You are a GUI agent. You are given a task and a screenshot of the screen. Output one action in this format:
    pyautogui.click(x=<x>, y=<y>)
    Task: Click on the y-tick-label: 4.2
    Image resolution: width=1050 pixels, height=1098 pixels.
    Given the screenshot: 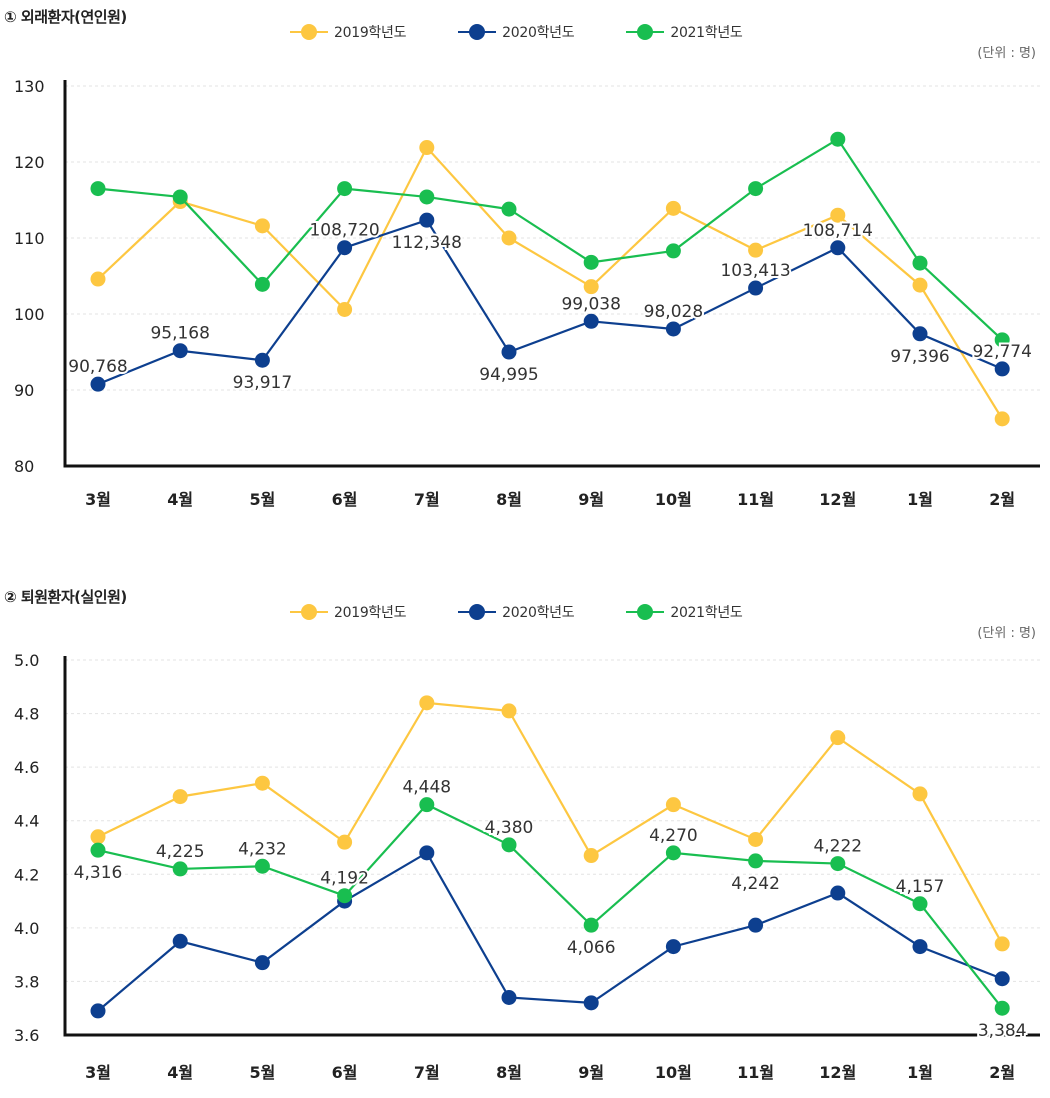 What is the action you would take?
    pyautogui.click(x=26, y=874)
    